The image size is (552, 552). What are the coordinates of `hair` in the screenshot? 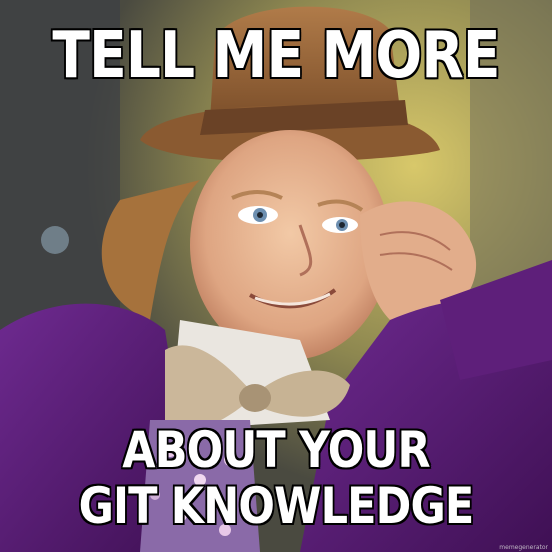 It's located at (150, 250).